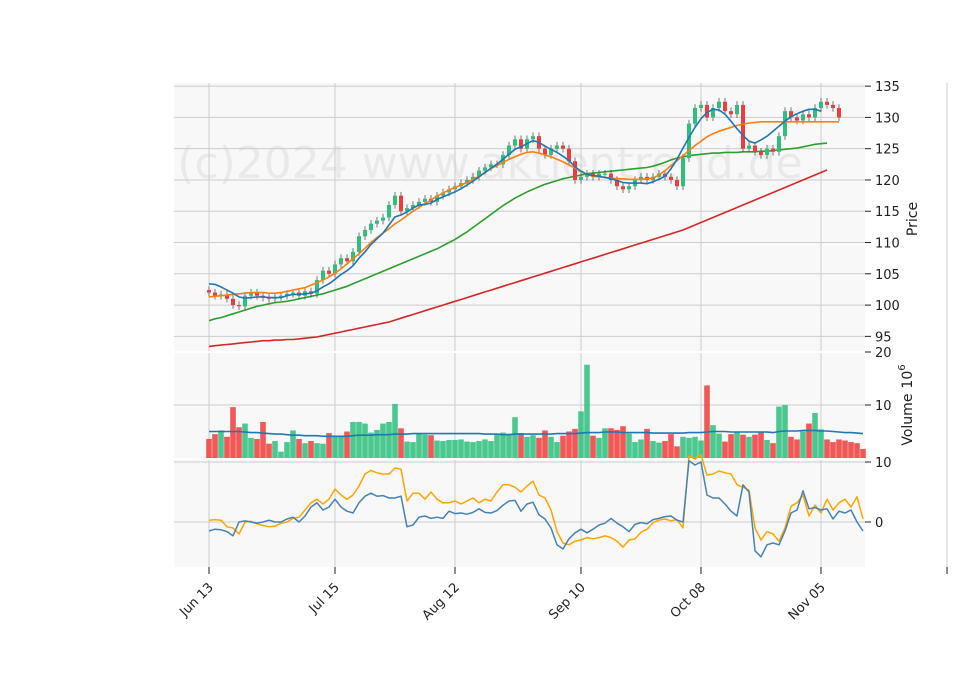 This screenshot has height=690, width=960. Describe the element at coordinates (536, 411) in the screenshot. I see `volume-bars-layer` at that location.